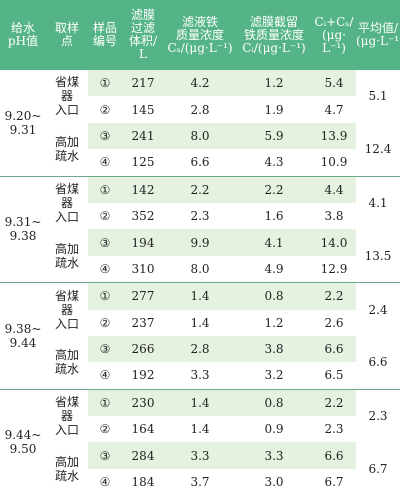 Image resolution: width=400 pixels, height=493 pixels. I want to click on header-cell: 样品 编号, so click(105, 35).